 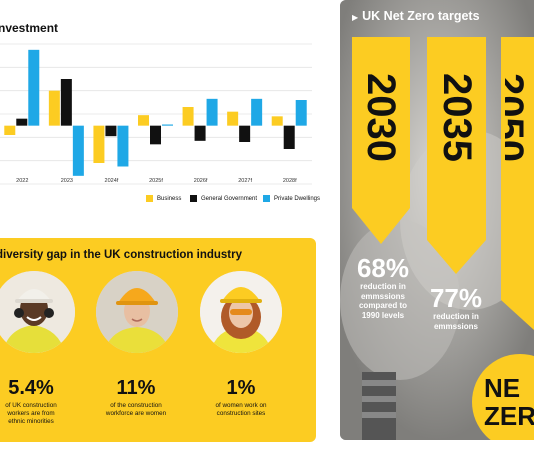 What do you see at coordinates (457, 117) in the screenshot?
I see `year-2035: 2035` at bounding box center [457, 117].